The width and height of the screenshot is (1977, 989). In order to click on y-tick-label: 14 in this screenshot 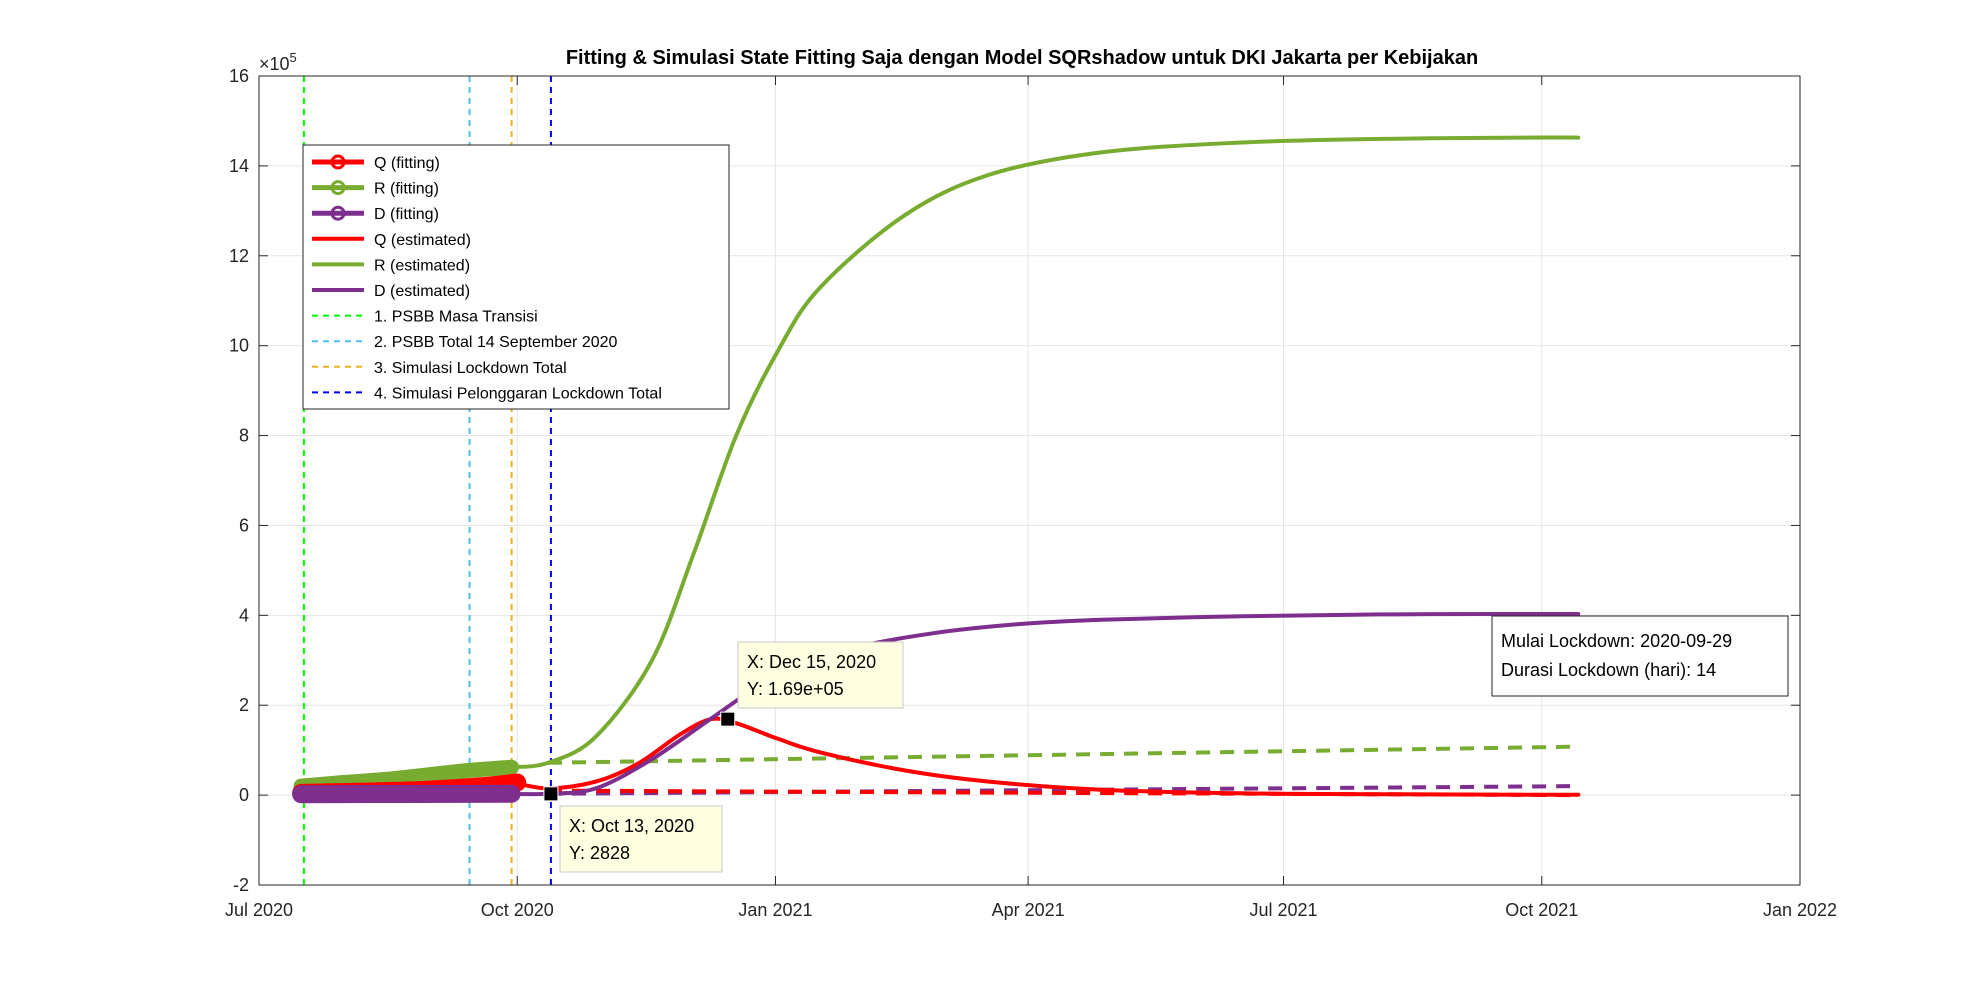, I will do `click(239, 166)`.